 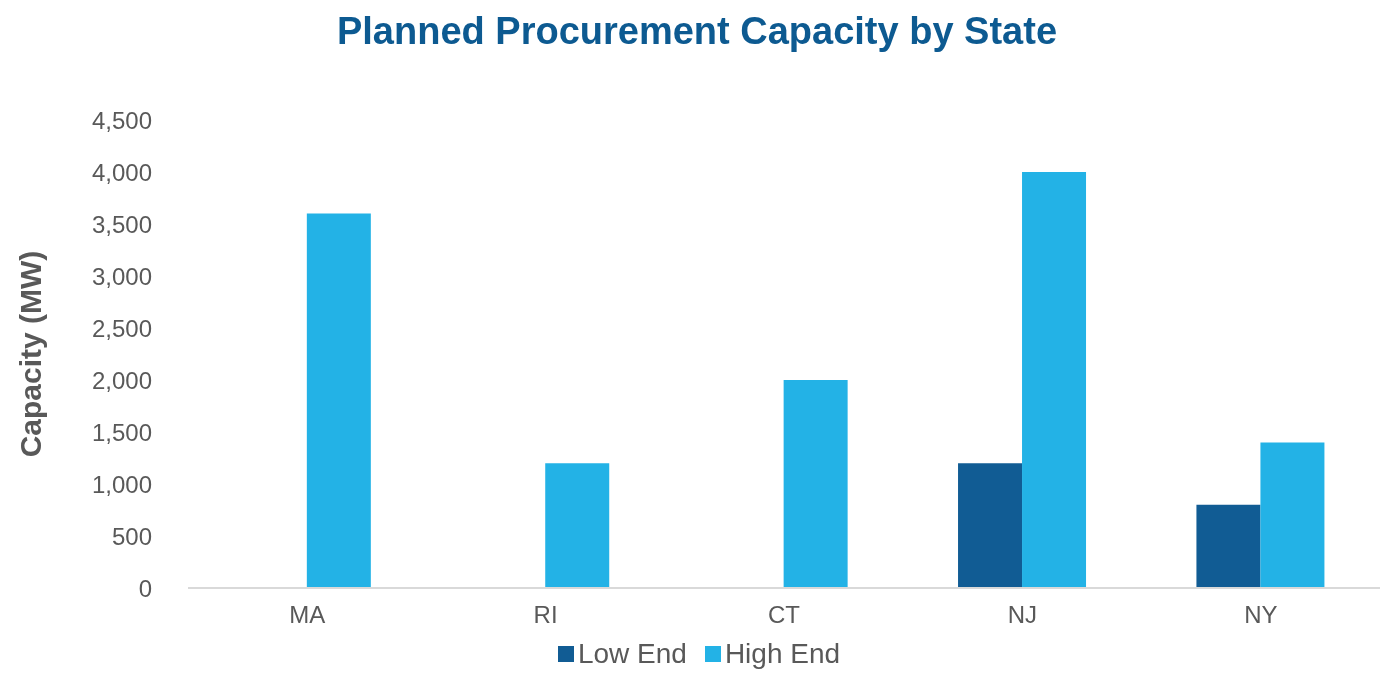 I want to click on x-tick-label: MA, so click(x=307, y=615).